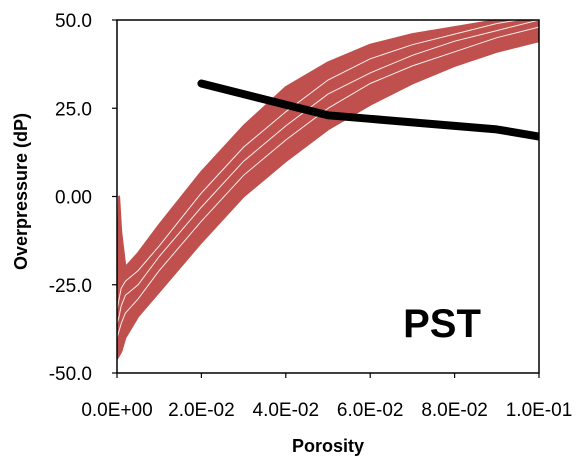  I want to click on x-axis-title: Porosity, so click(328, 446).